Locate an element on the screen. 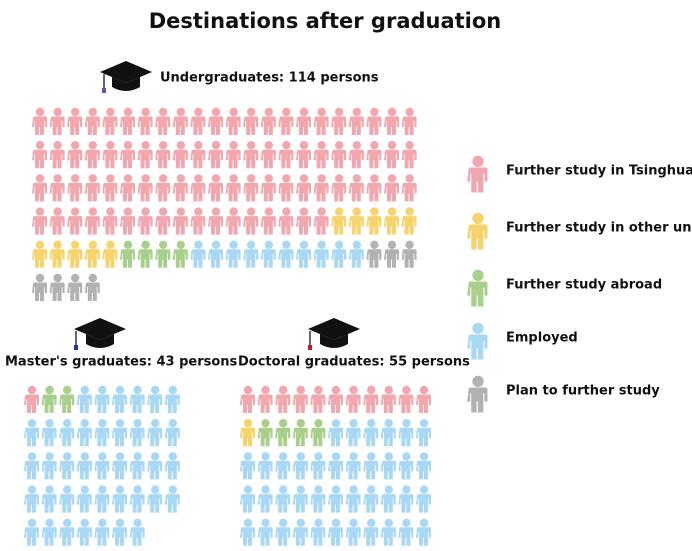  legend-label: Employed is located at coordinates (542, 338).